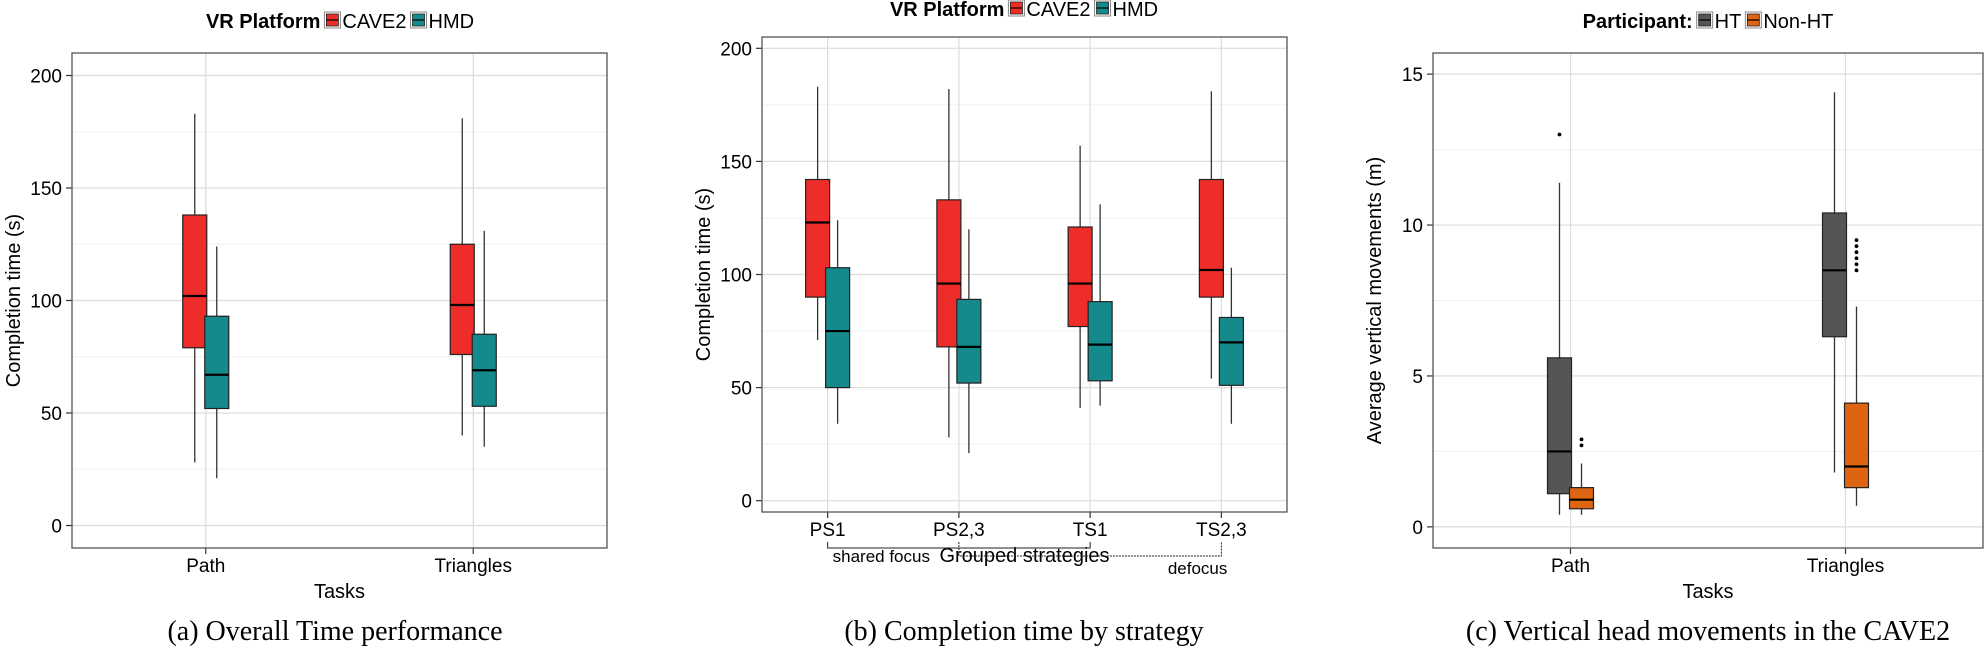 The height and width of the screenshot is (662, 1988). What do you see at coordinates (1412, 226) in the screenshot?
I see `y-tick-label: 10` at bounding box center [1412, 226].